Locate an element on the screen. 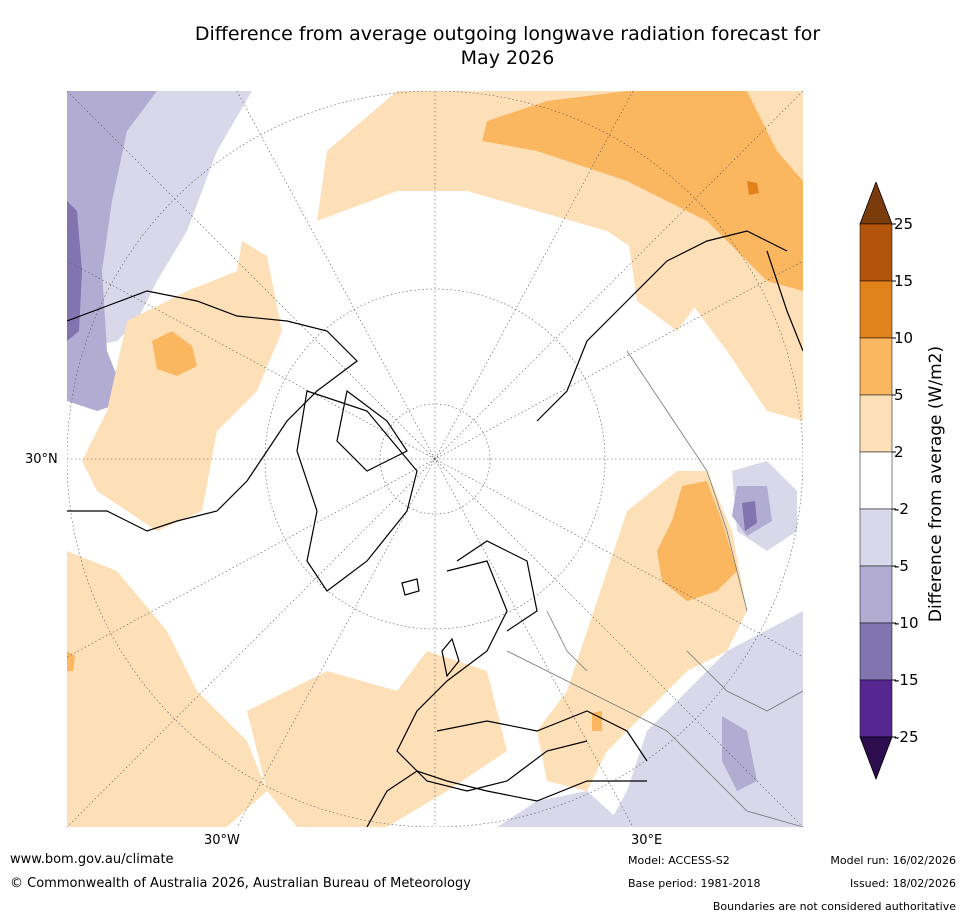  colorbar: 25 15 10 5 2 -2 -5 -10 -15 -25 is located at coordinates (889, 481).